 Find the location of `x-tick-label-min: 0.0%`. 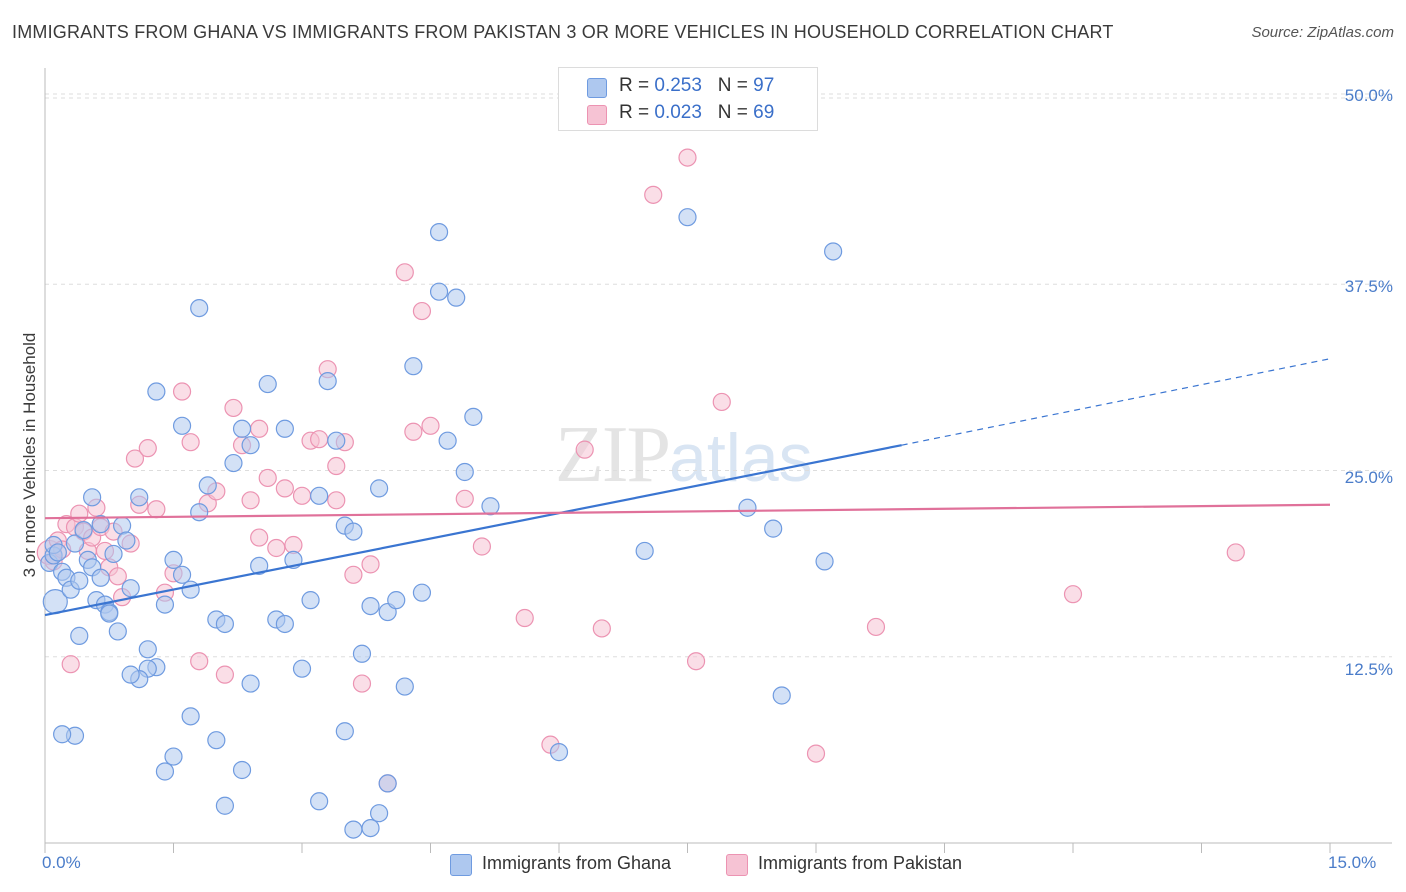

x-tick-label-min: 0.0% is located at coordinates (61, 862).